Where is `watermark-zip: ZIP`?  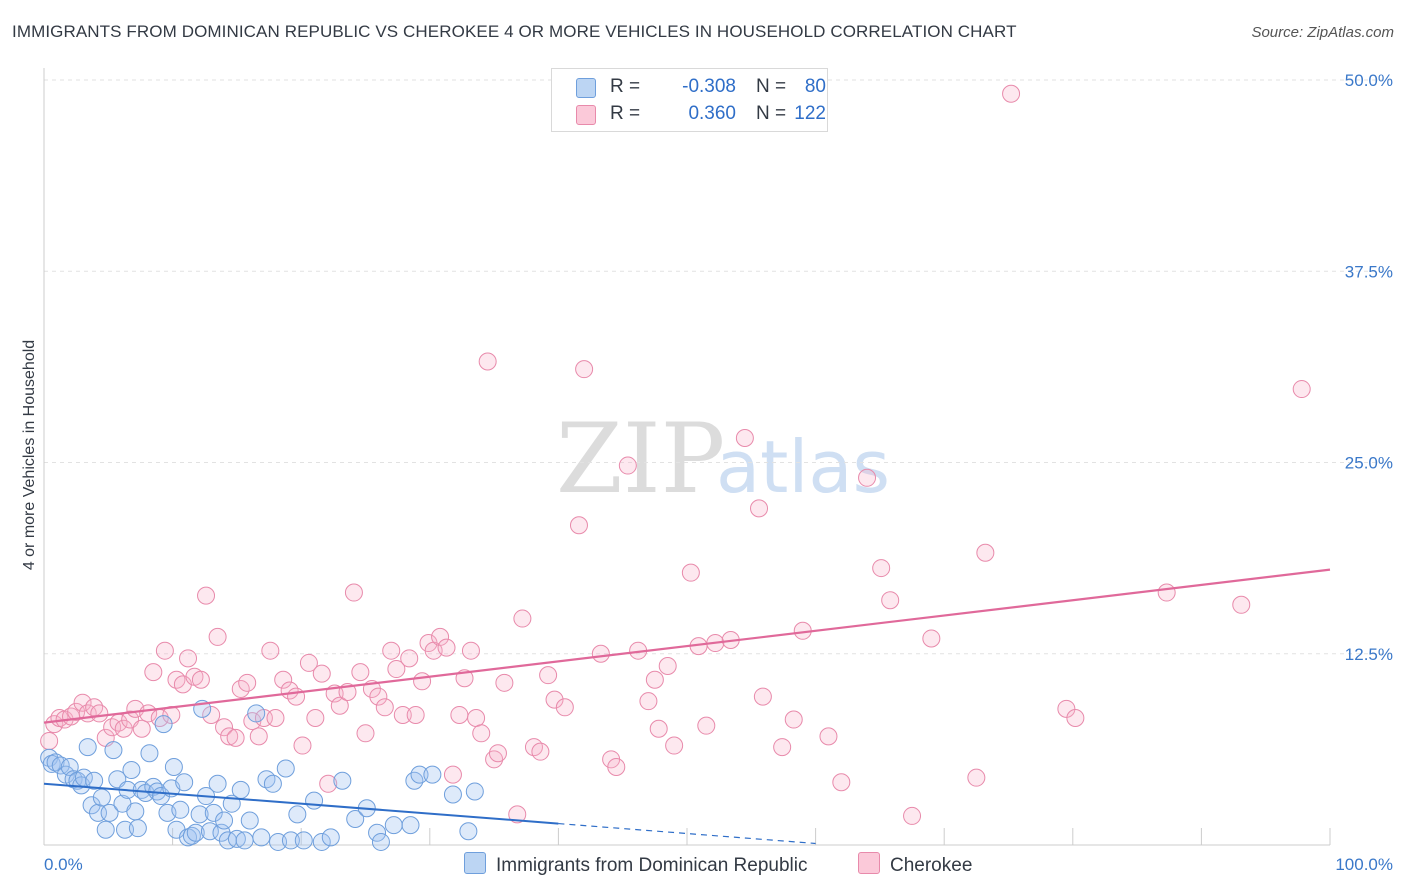 watermark-zip: ZIP is located at coordinates (640, 459).